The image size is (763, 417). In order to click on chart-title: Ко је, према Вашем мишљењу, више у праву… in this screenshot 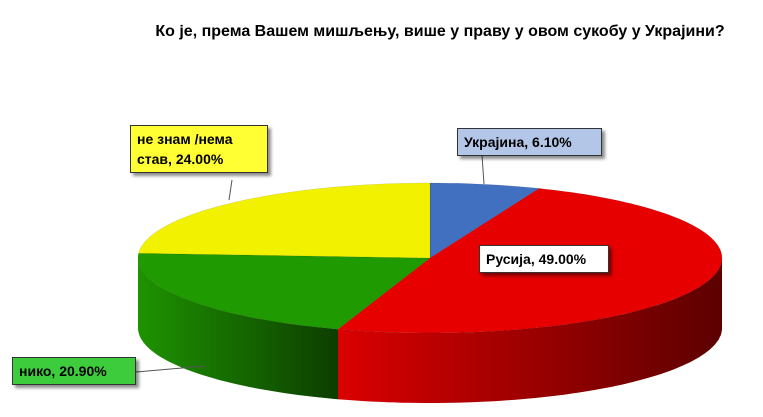, I will do `click(440, 31)`.